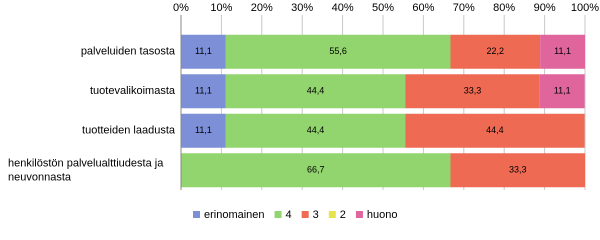 The image size is (600, 240). I want to click on legend-label: huono, so click(382, 215).